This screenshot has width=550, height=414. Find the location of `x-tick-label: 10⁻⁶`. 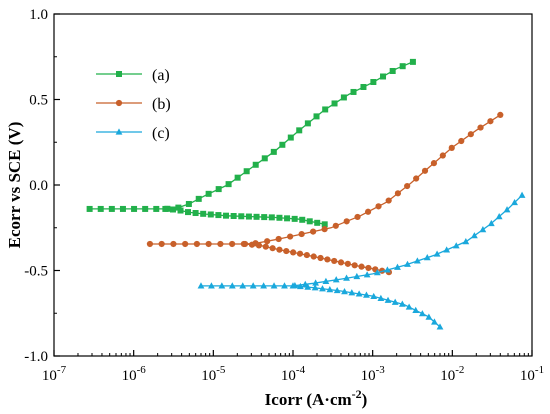

x-tick-label: 10⁻⁶ is located at coordinates (134, 374).